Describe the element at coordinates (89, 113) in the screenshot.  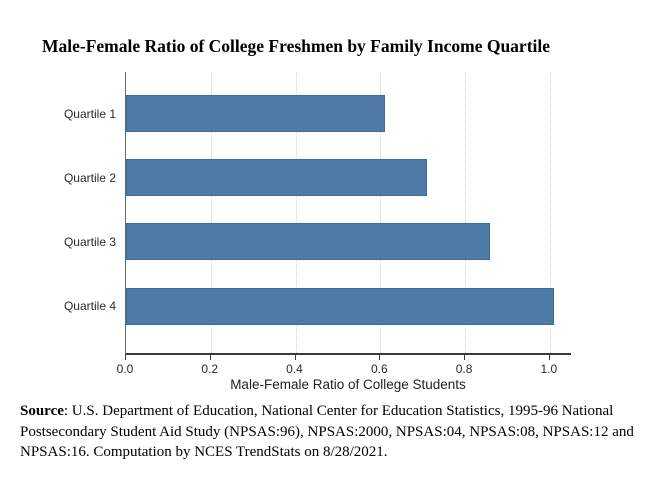
I see `y-axis-label: Quartile 1` at that location.